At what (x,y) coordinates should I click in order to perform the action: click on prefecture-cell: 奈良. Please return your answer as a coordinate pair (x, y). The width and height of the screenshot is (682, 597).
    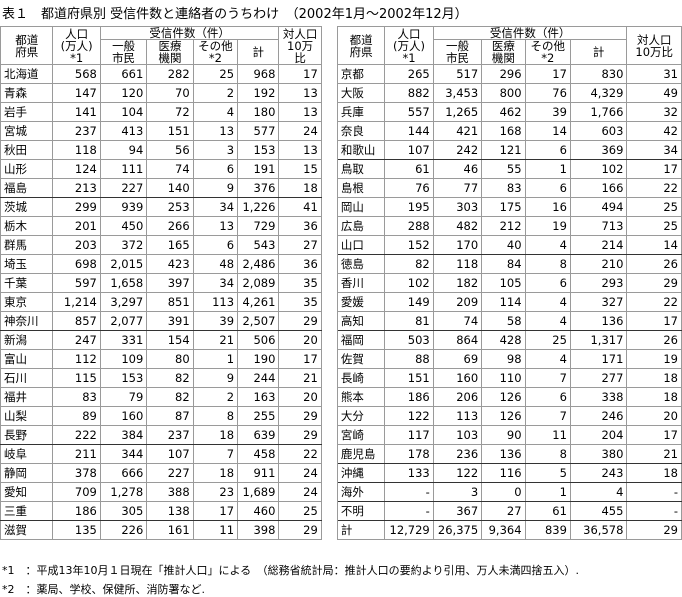
    Looking at the image, I should click on (361, 131).